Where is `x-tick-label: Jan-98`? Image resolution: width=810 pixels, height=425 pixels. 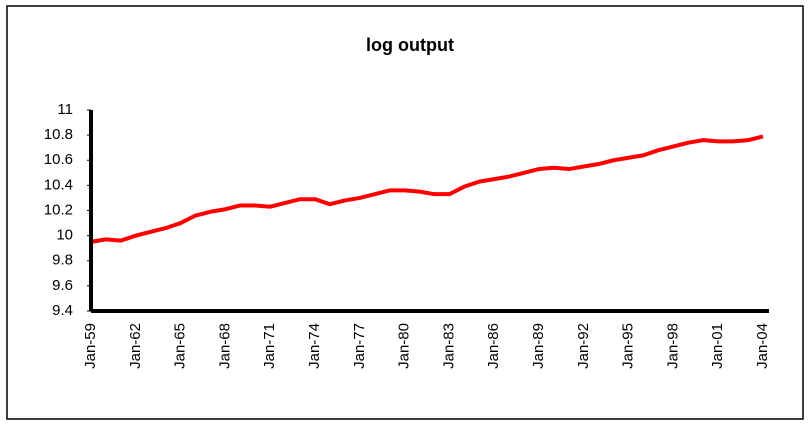 x-tick-label: Jan-98 is located at coordinates (672, 346).